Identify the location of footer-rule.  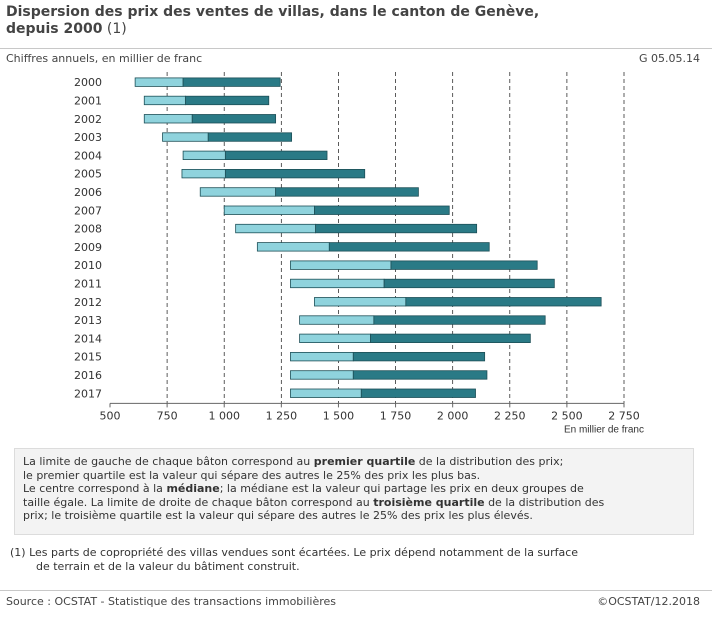
(356, 590).